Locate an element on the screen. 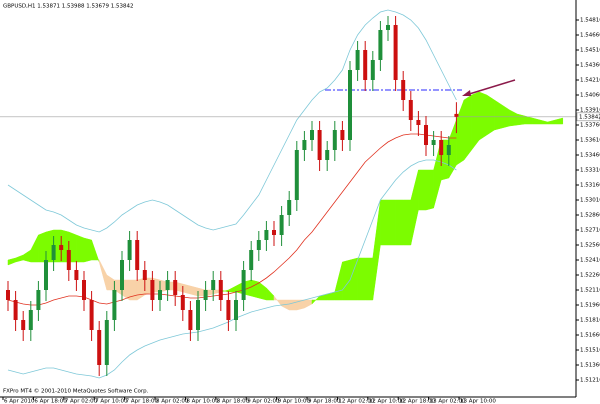  last-price-box is located at coordinates (588, 117).